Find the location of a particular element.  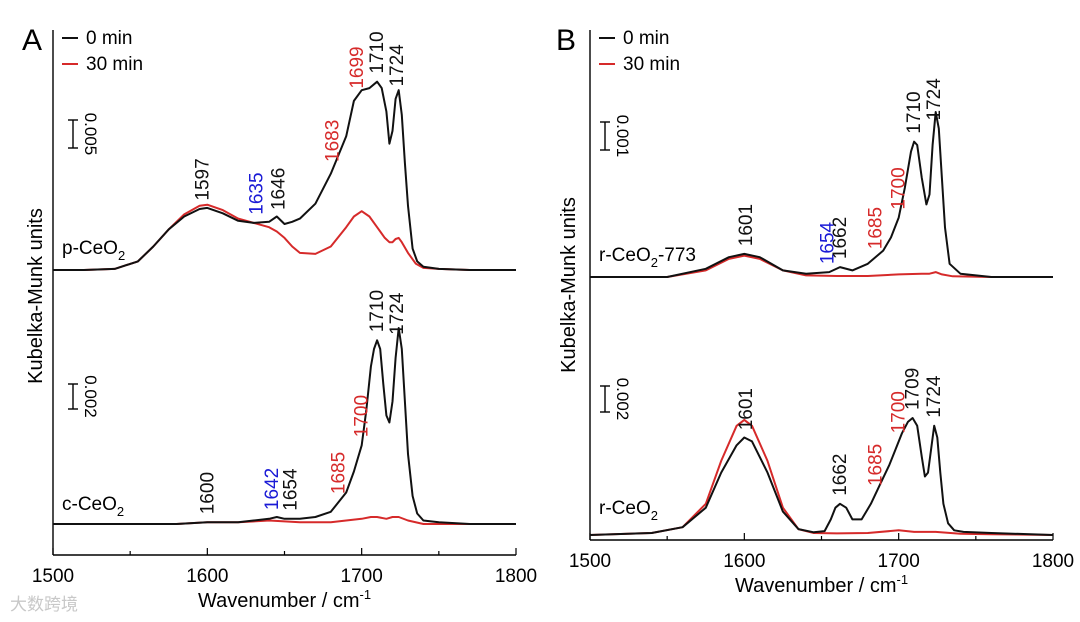

peak-label: 1642 is located at coordinates (272, 489).